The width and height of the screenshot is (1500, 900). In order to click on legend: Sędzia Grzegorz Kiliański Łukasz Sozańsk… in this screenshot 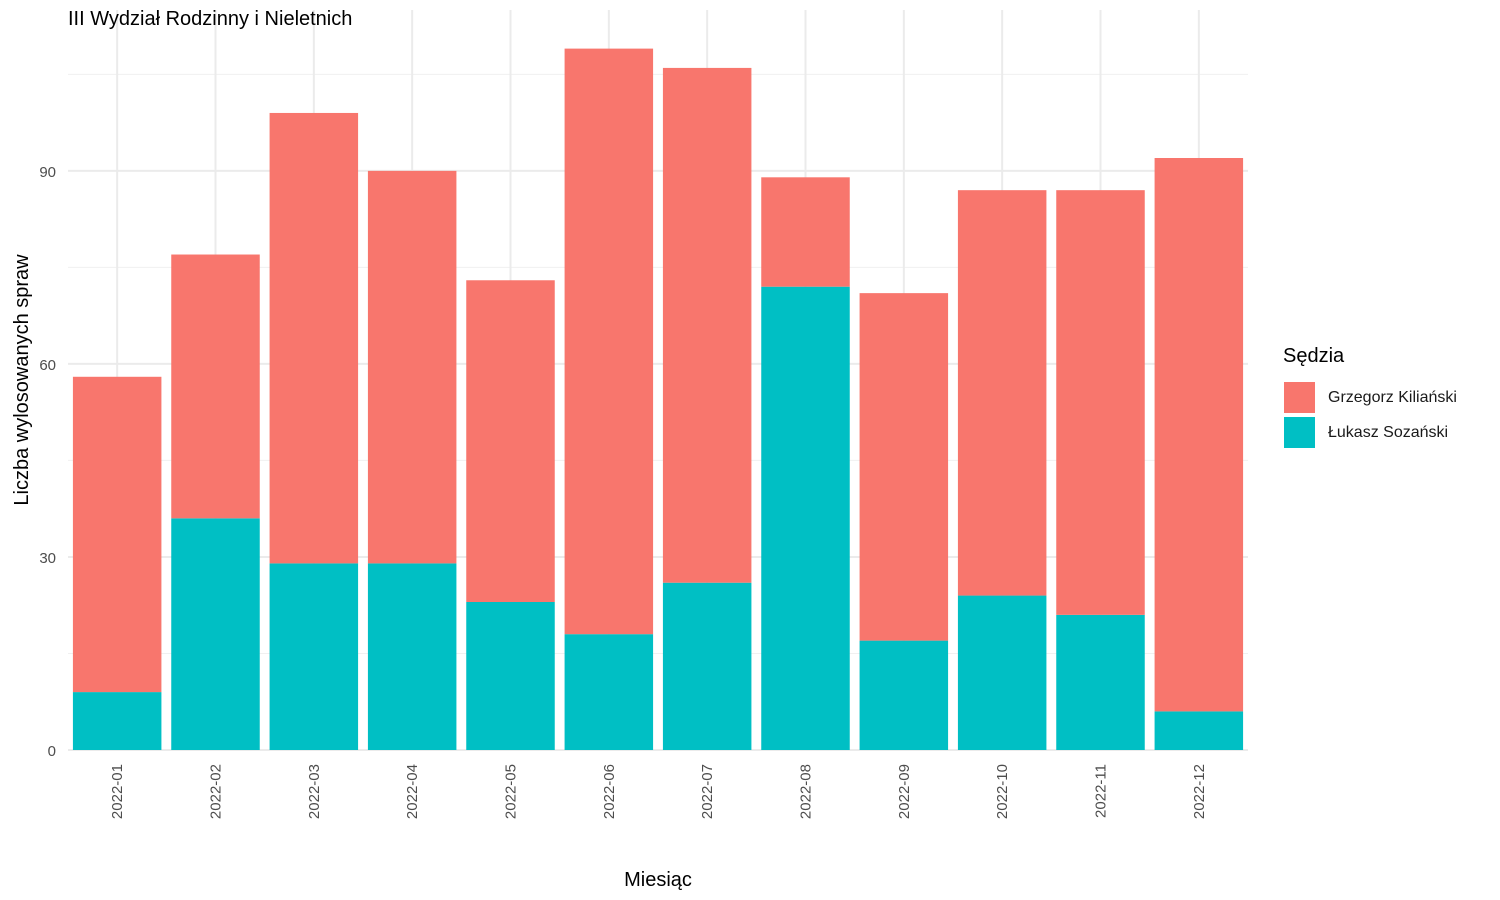, I will do `click(1370, 397)`.